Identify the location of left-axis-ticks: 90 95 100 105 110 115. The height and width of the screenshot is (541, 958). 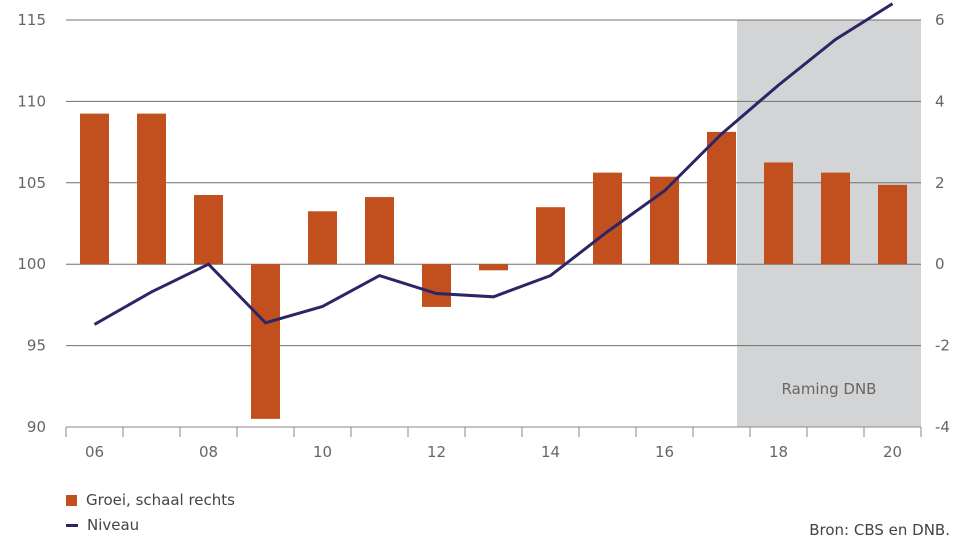
(31, 223).